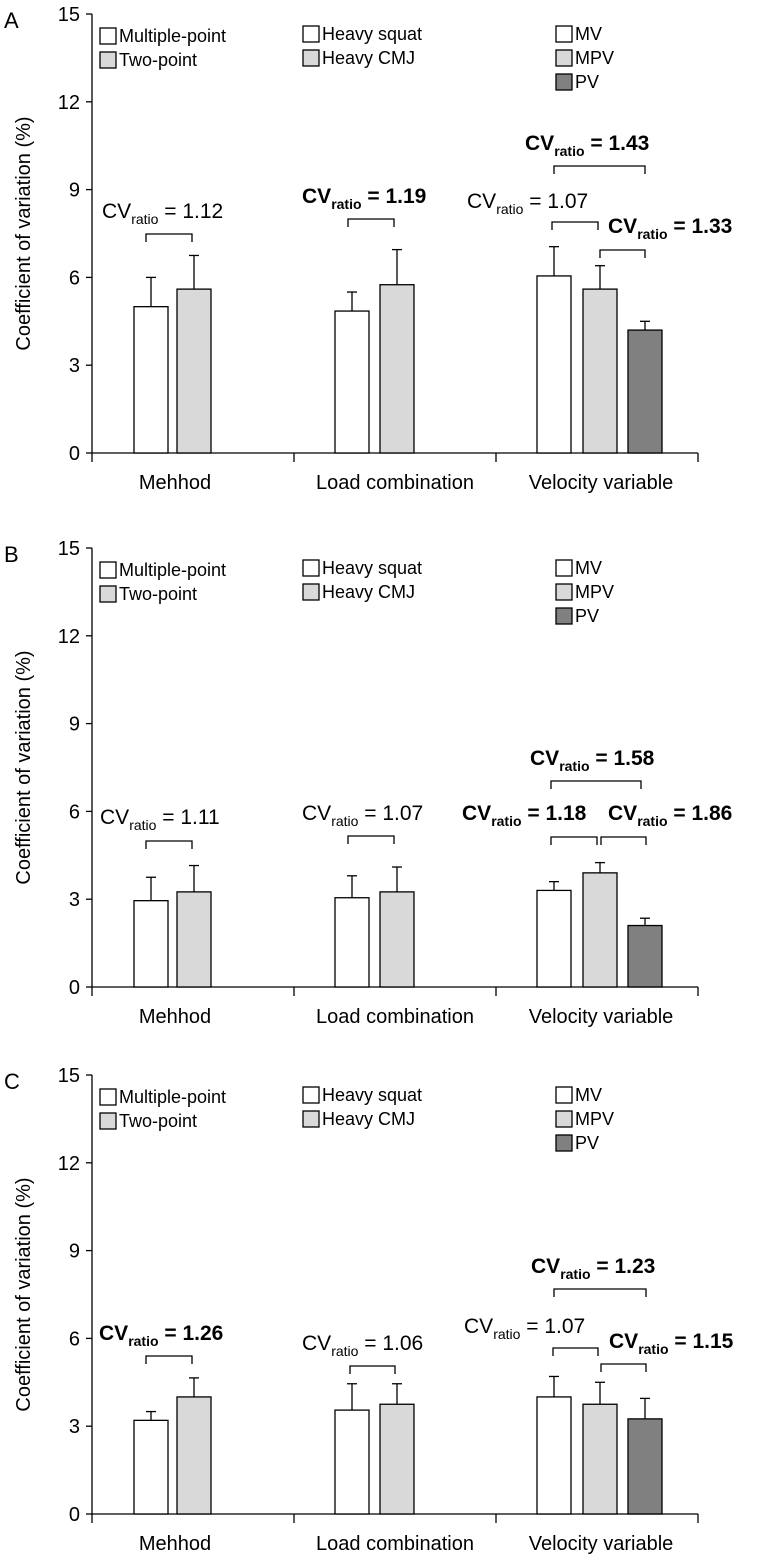 This screenshot has height=1555, width=758. What do you see at coordinates (12, 1081) in the screenshot?
I see `panel-letter: C` at bounding box center [12, 1081].